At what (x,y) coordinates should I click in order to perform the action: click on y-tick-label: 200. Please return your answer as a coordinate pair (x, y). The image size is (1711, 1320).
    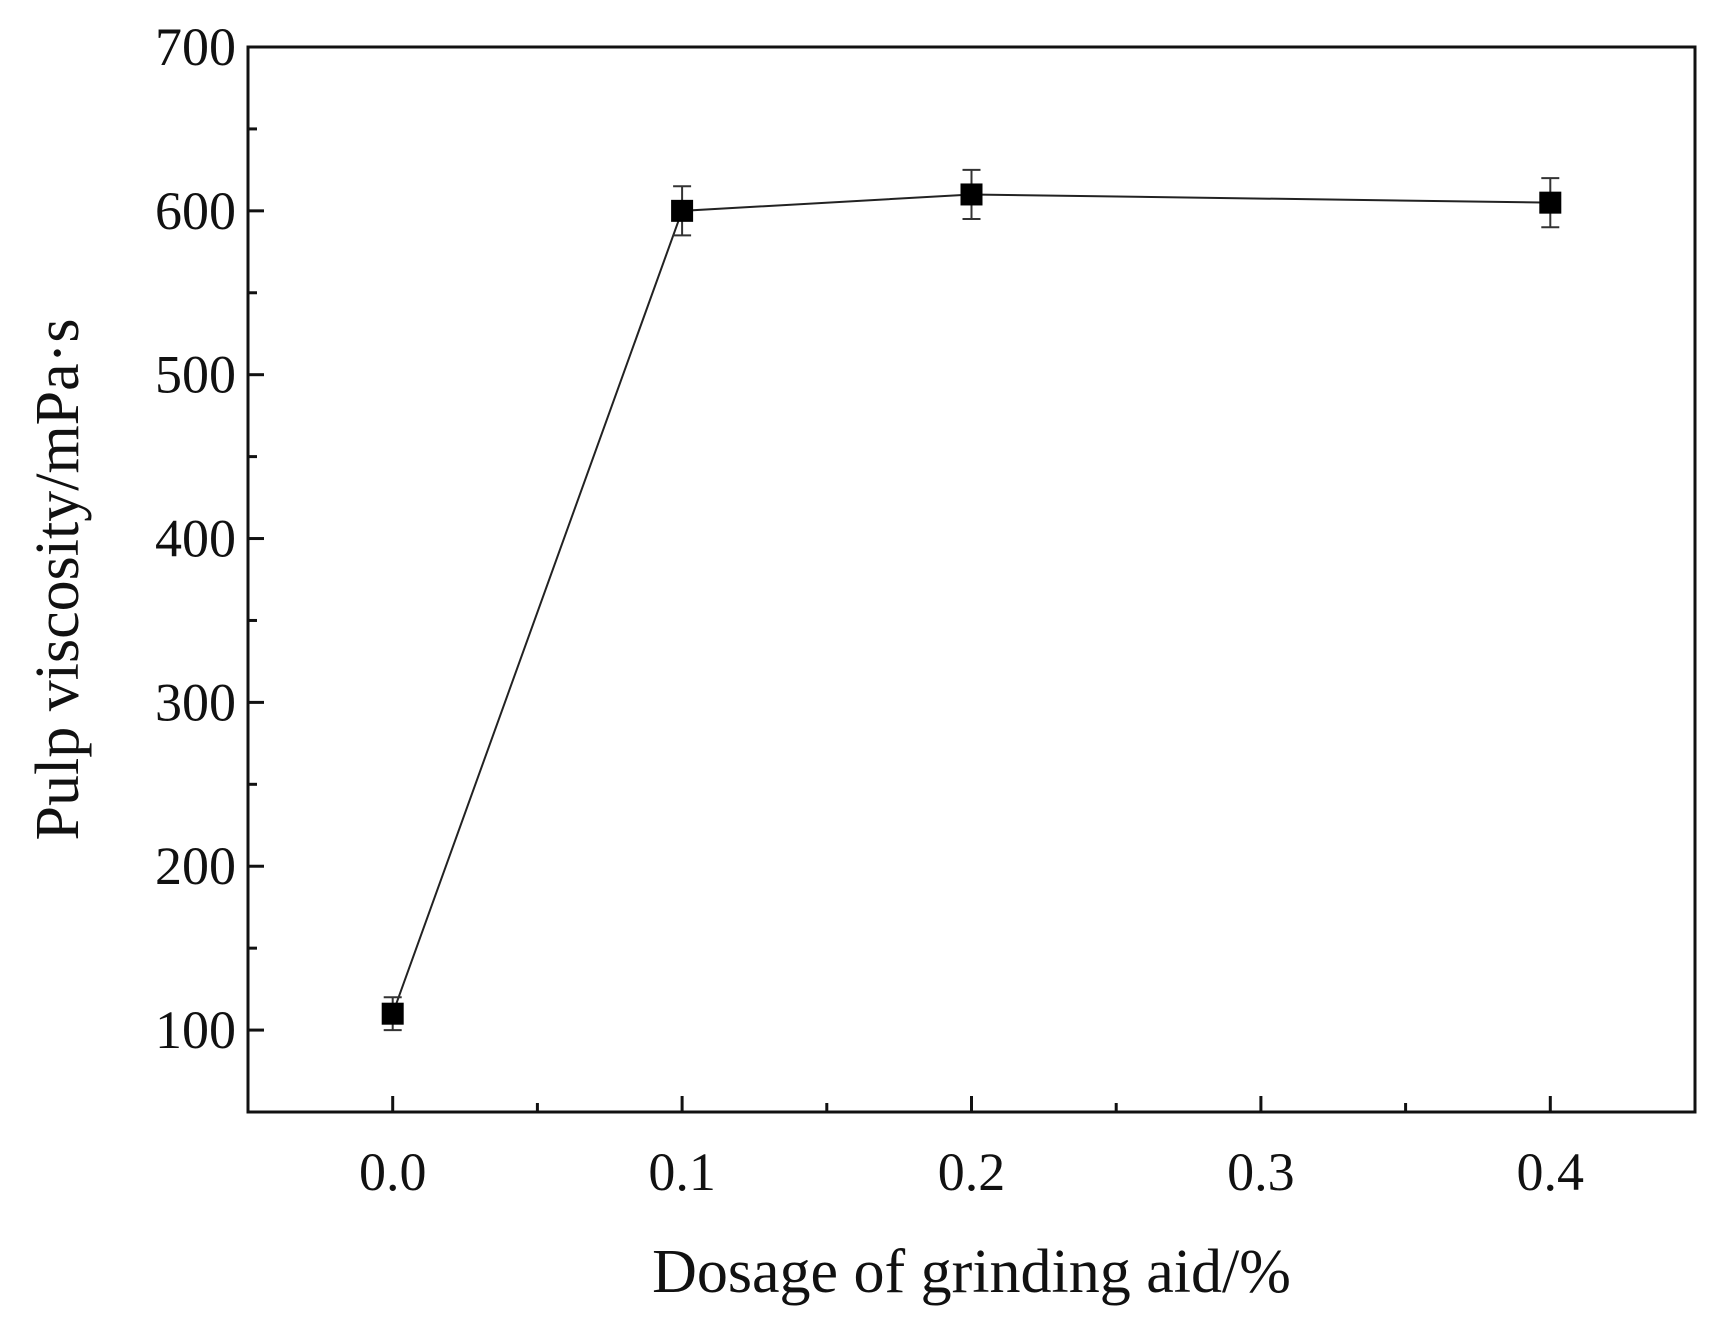
    Looking at the image, I should click on (195, 866).